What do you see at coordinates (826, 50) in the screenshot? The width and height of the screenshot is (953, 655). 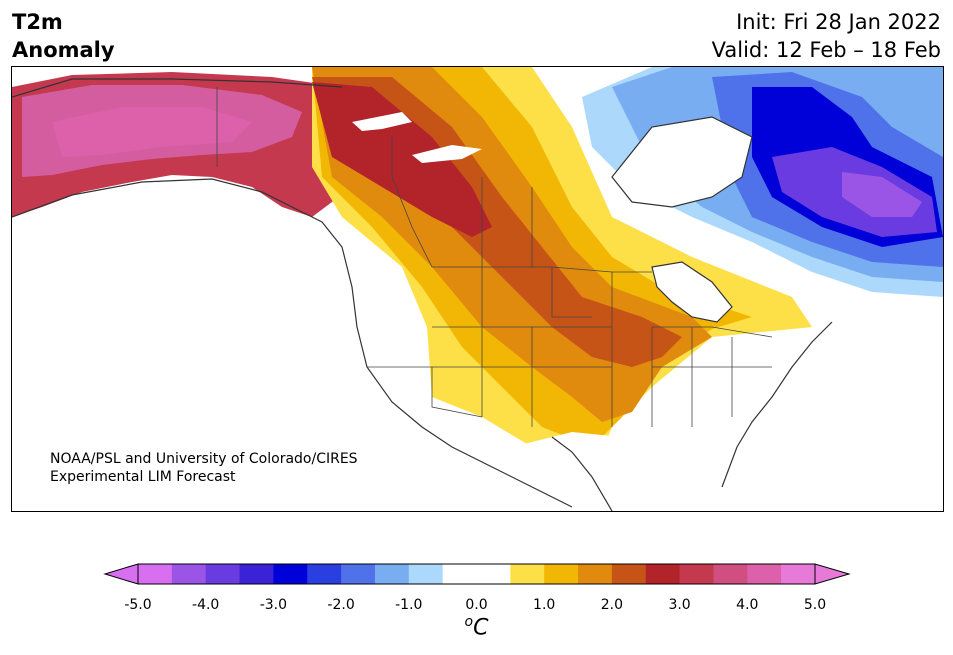 I see `valid-date: Valid: 12 Feb – 18 Feb` at bounding box center [826, 50].